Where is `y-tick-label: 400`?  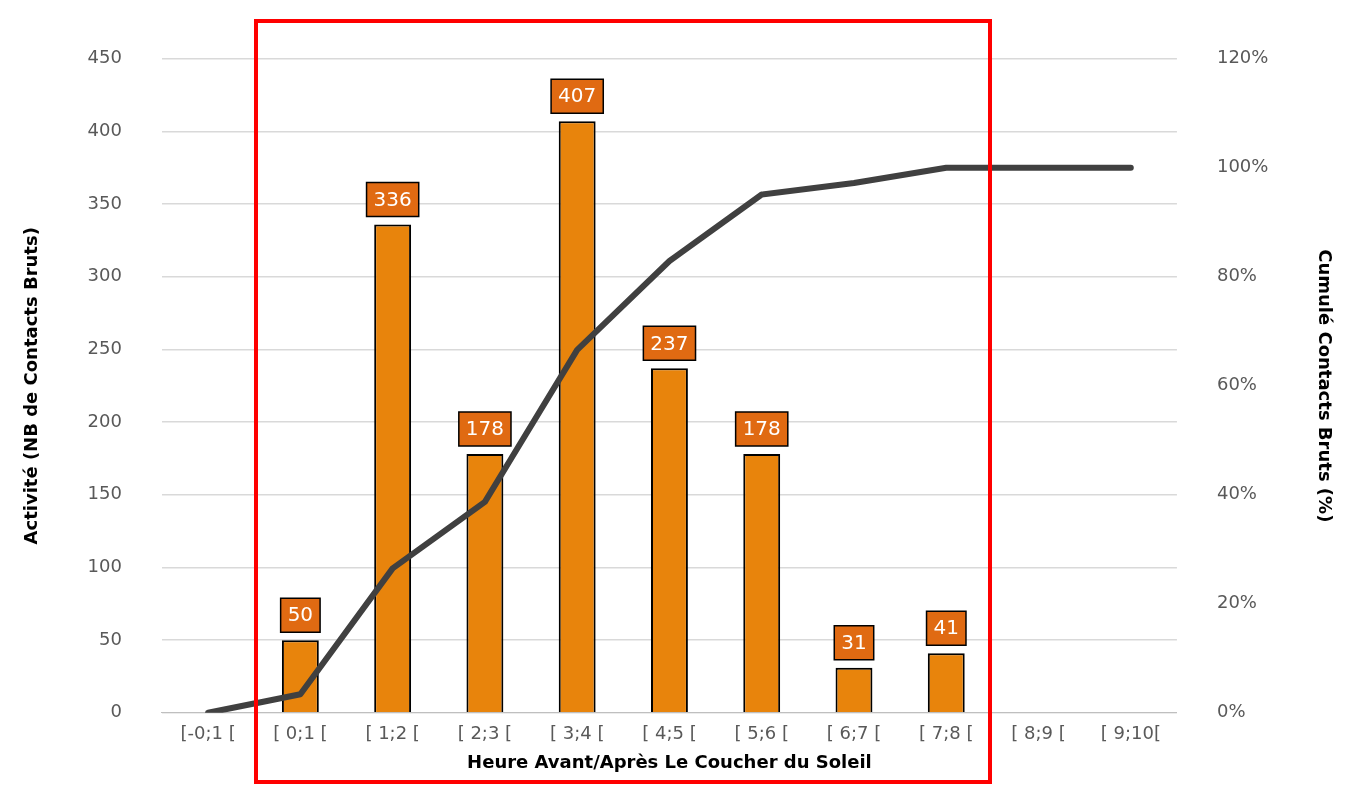 y-tick-label: 400 is located at coordinates (104, 130).